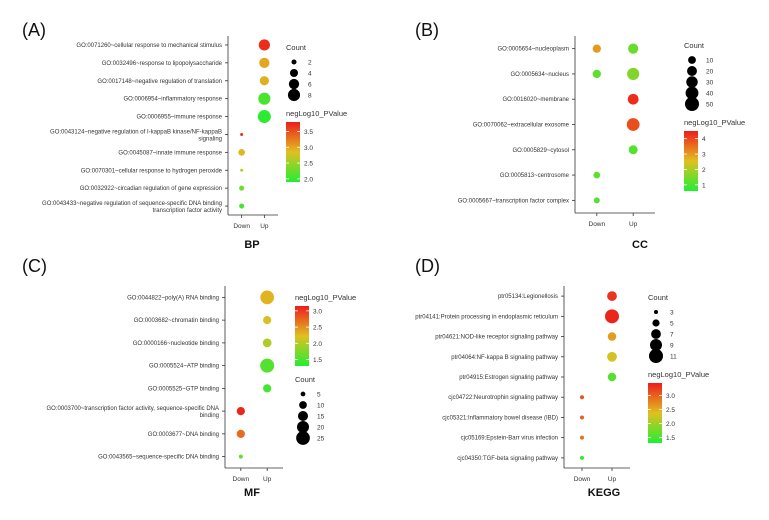 The width and height of the screenshot is (769, 520). Describe the element at coordinates (179, 118) in the screenshot. I see `y-tick-label: GO:0006955~immune response` at that location.